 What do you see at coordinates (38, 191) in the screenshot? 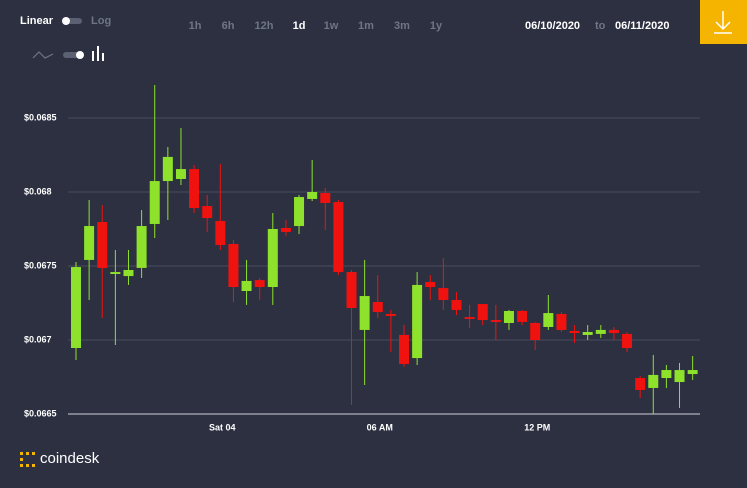
I see `y-tick-label: $0.068` at bounding box center [38, 191].